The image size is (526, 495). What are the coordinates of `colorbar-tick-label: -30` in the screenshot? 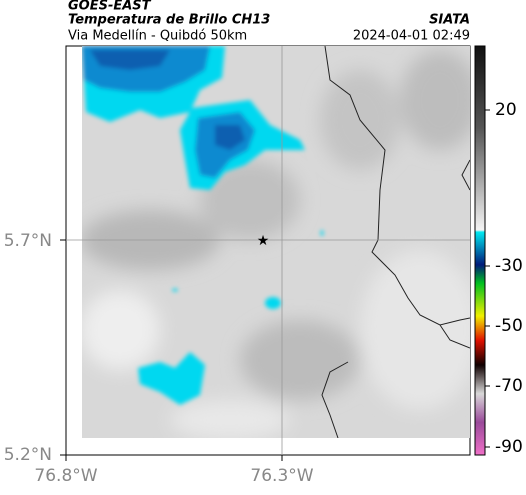 It's located at (509, 266).